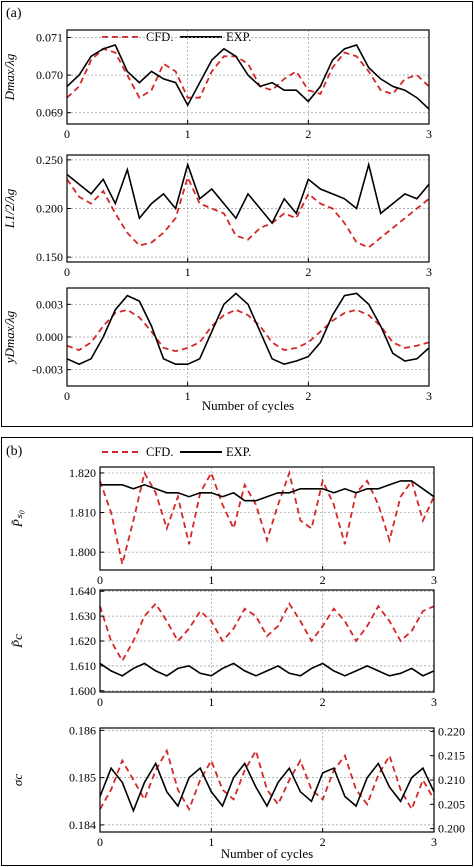 The image size is (474, 867). I want to click on y-tick-label: 0.200, so click(49, 209).